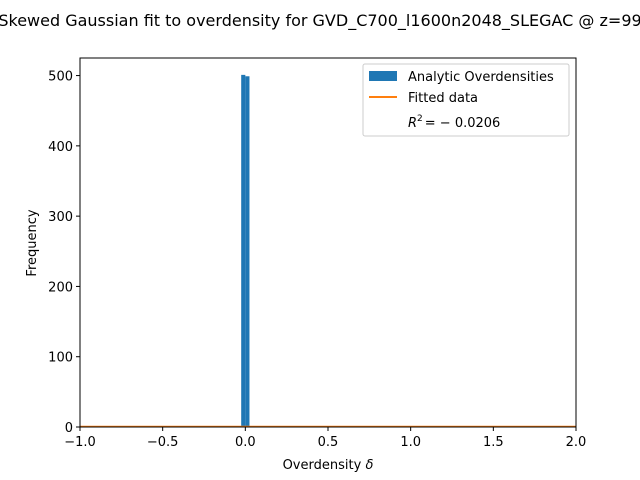  I want to click on y-tick-label: 200, so click(60, 287).